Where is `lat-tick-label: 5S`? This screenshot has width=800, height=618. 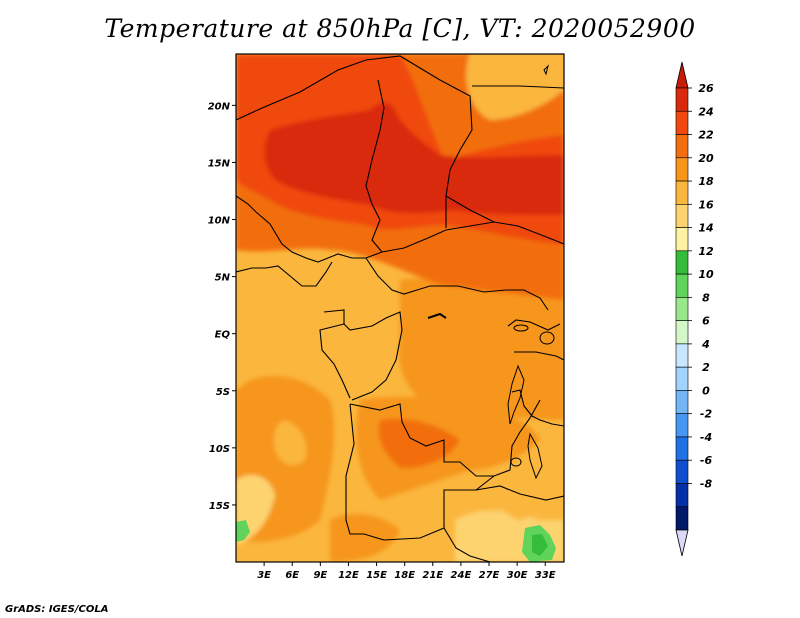 lat-tick-label: 5S is located at coordinates (223, 392).